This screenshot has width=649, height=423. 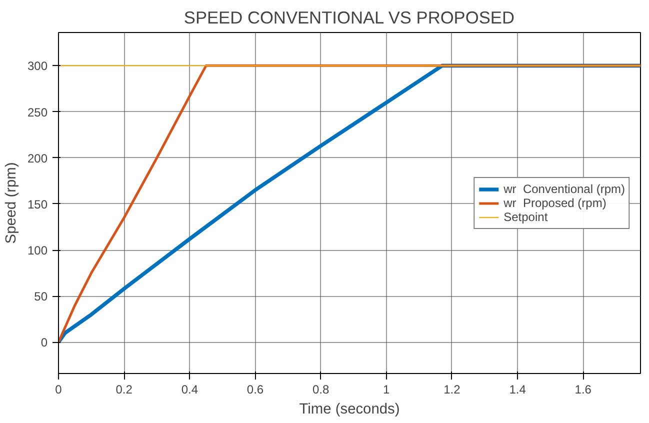 I want to click on y-tick-label: 250, so click(x=37, y=112).